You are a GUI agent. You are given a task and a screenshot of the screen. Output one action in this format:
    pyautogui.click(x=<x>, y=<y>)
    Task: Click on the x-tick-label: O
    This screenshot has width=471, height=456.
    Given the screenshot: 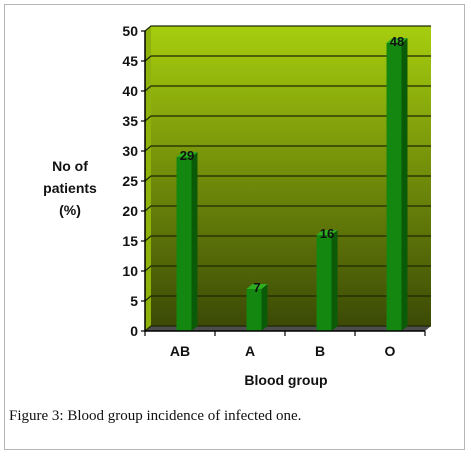 What is the action you would take?
    pyautogui.click(x=390, y=351)
    